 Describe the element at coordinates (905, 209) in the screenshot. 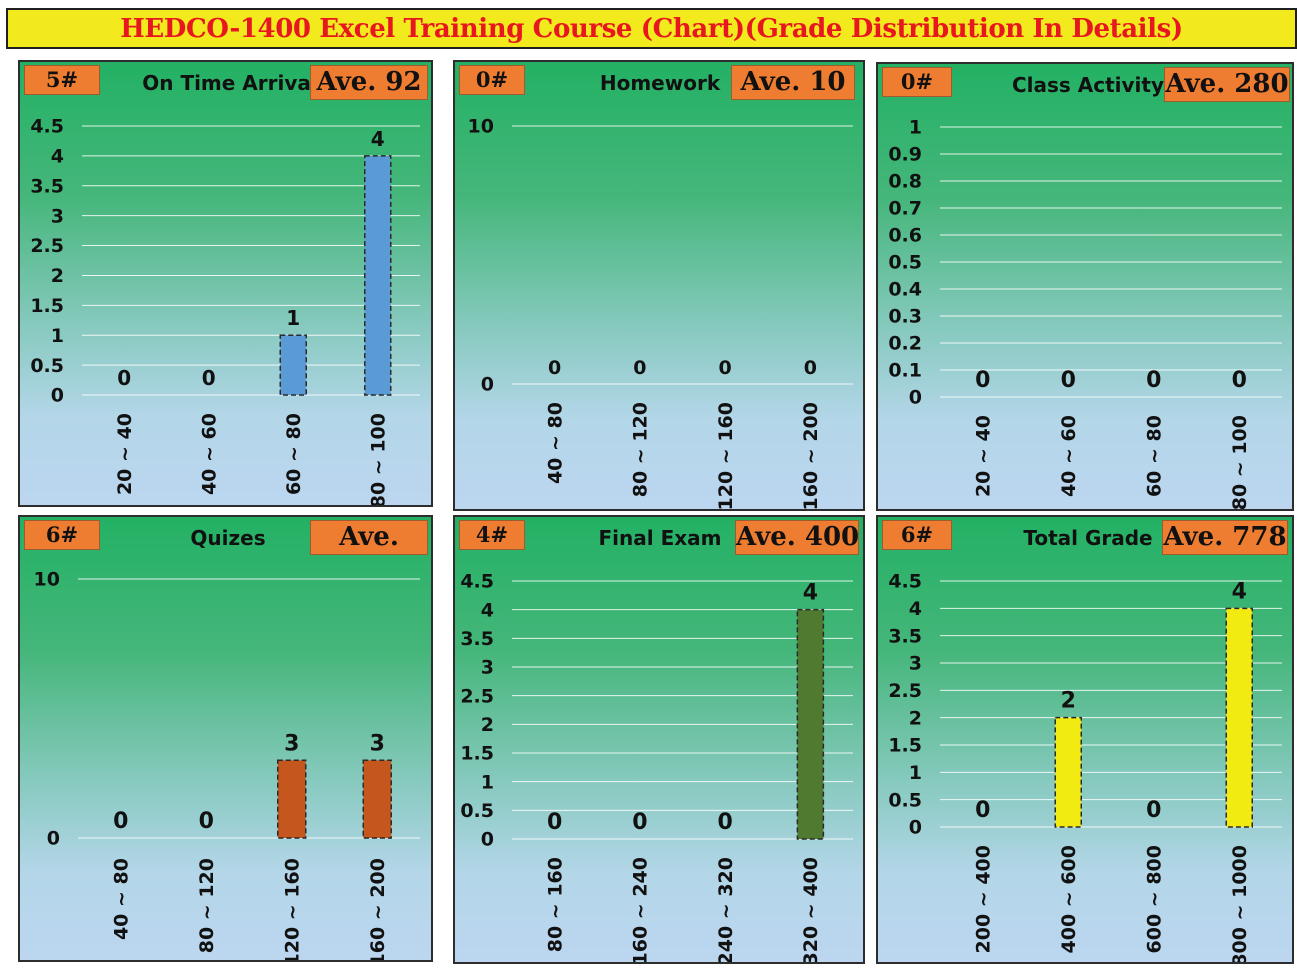

I see `y-tick-label: 0.7` at that location.